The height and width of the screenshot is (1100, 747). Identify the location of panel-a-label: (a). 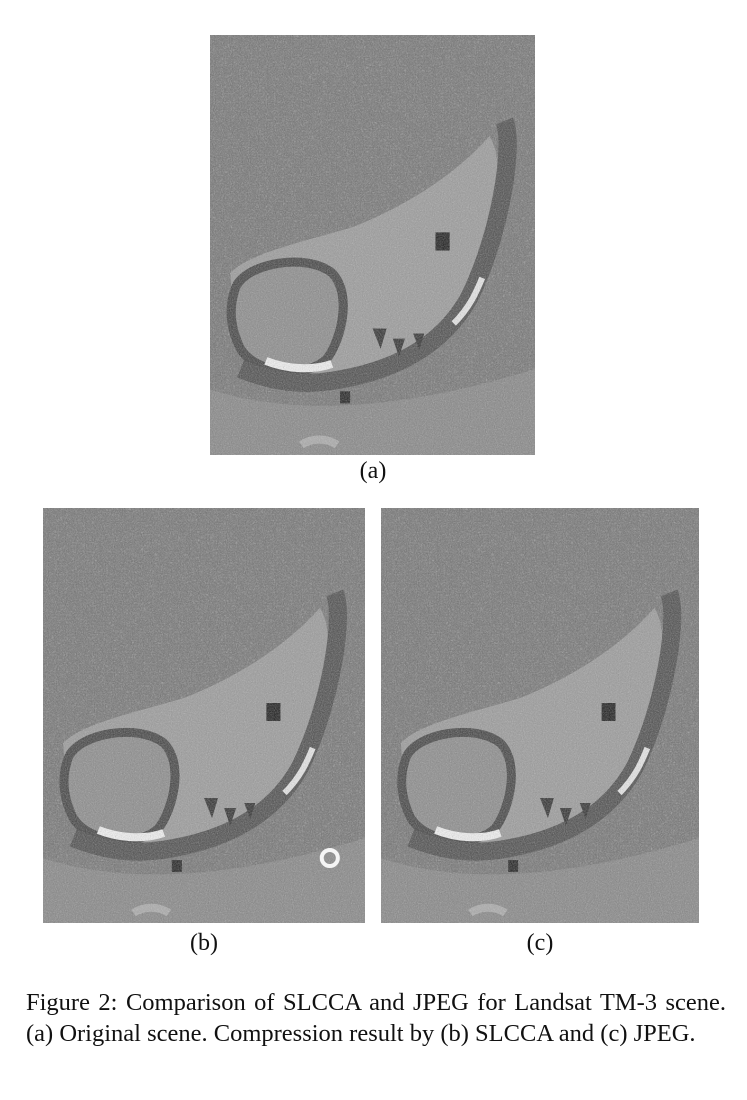
(373, 471).